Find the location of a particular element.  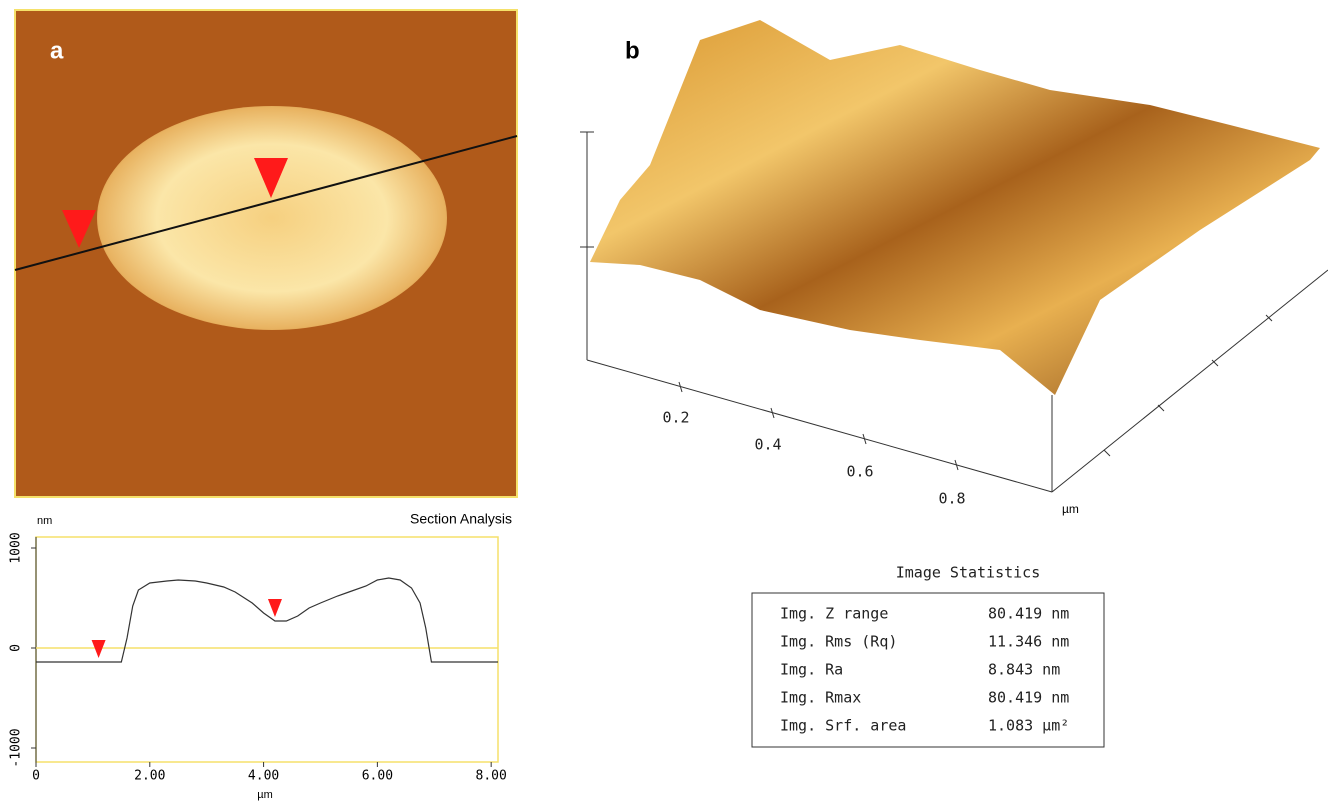

plot-frame is located at coordinates (267, 649).